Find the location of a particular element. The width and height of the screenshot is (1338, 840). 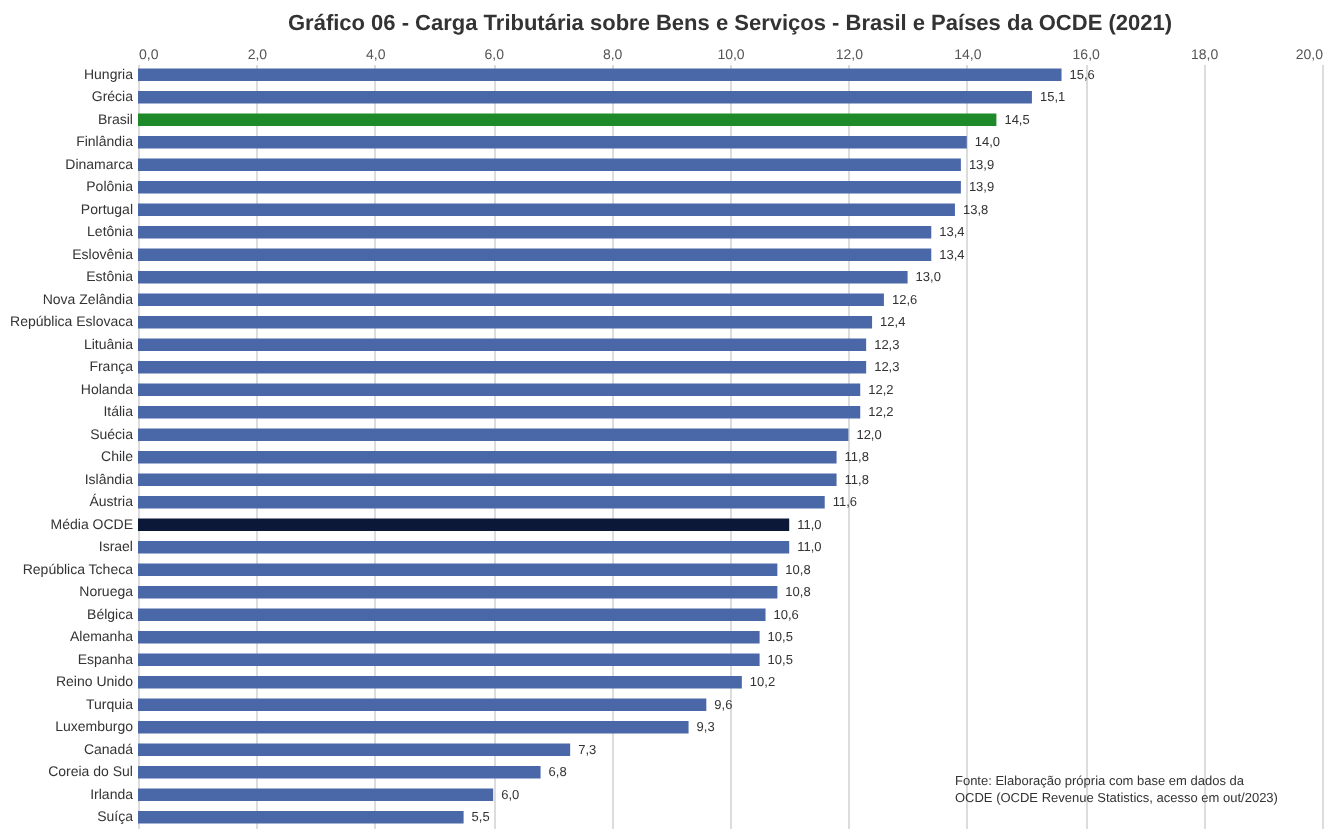

chart-title: Gráfico 06 - Carga Tributária sobre Bens e Serviços - Brasil e Países da OCDE (2021) is located at coordinates (730, 24).